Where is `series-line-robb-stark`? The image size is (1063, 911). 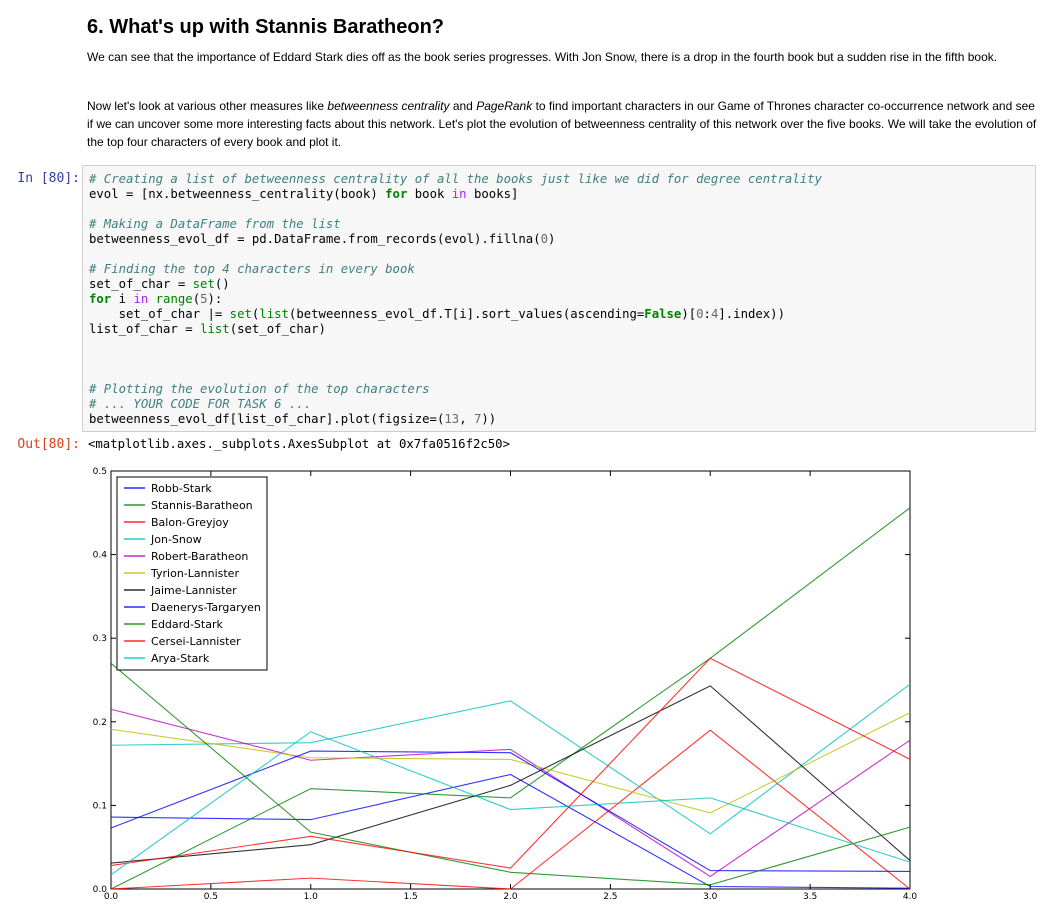
series-line-robb-stark is located at coordinates (510, 831).